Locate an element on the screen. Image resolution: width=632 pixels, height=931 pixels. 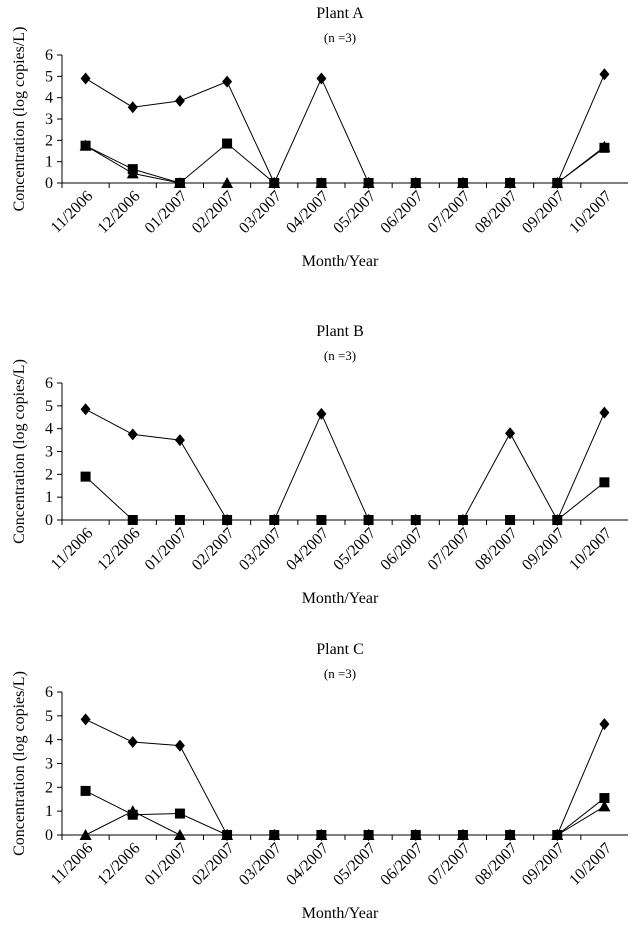
chart-title: Plant A is located at coordinates (340, 13).